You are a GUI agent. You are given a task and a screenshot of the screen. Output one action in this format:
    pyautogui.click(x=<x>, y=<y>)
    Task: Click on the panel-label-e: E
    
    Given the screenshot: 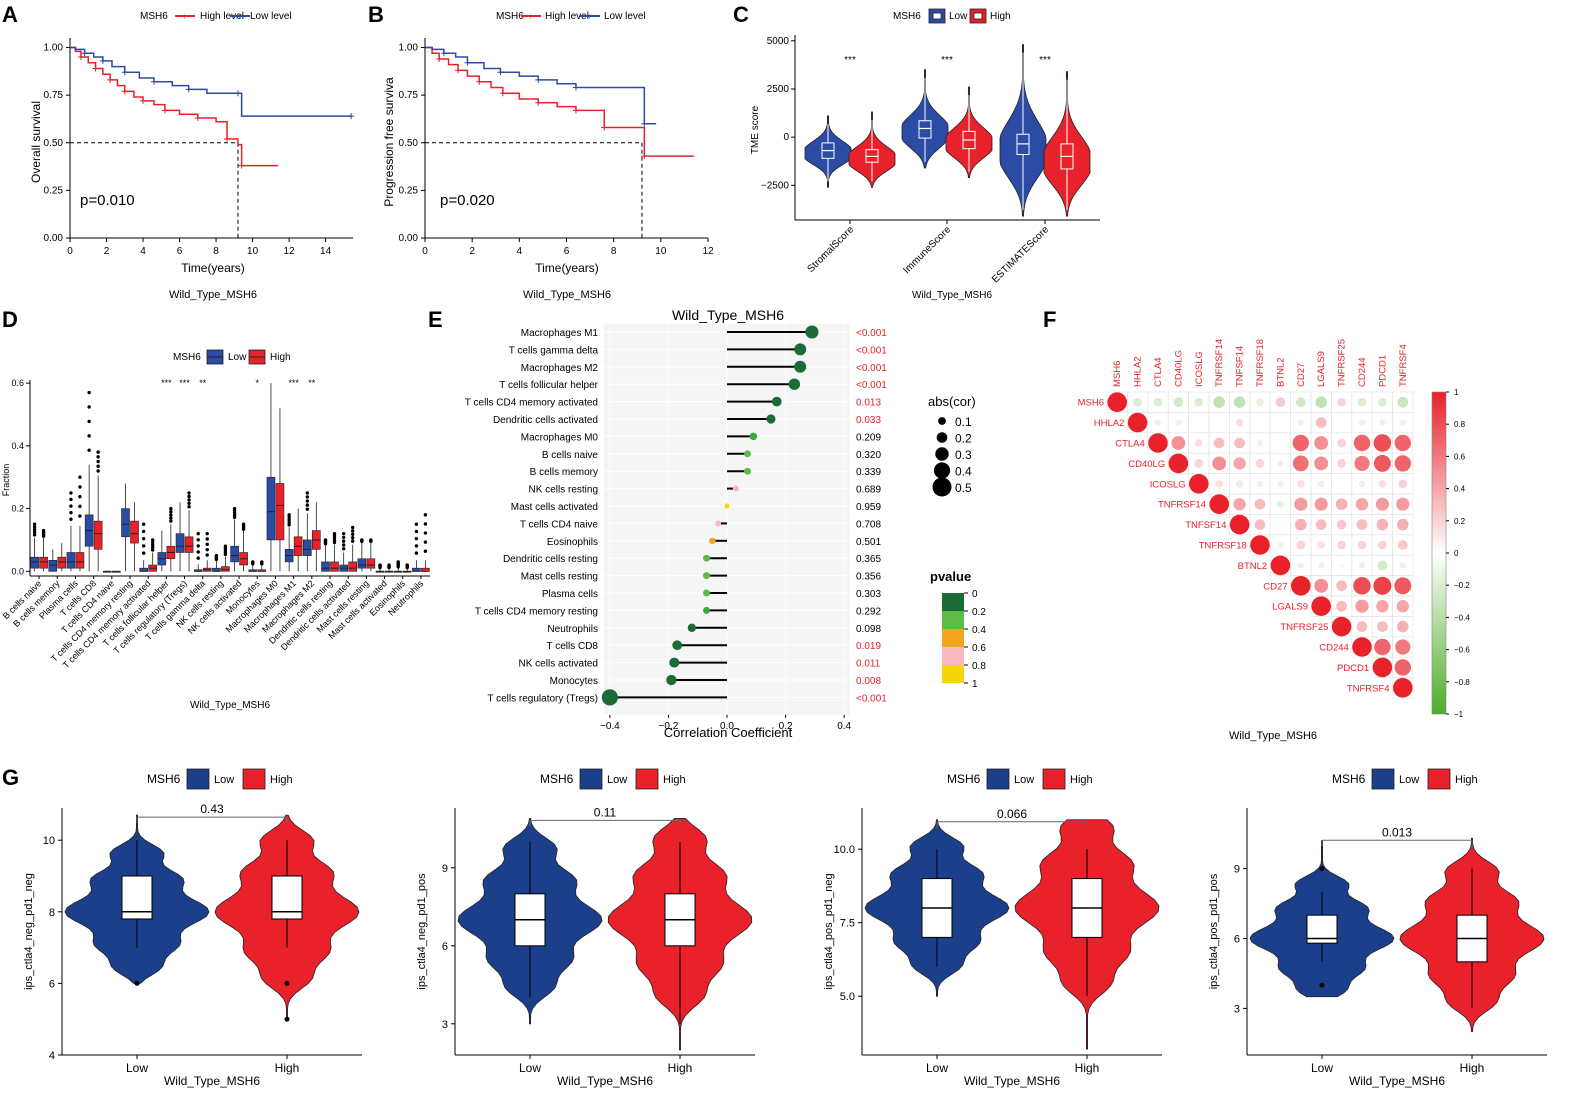 What is the action you would take?
    pyautogui.click(x=435, y=319)
    